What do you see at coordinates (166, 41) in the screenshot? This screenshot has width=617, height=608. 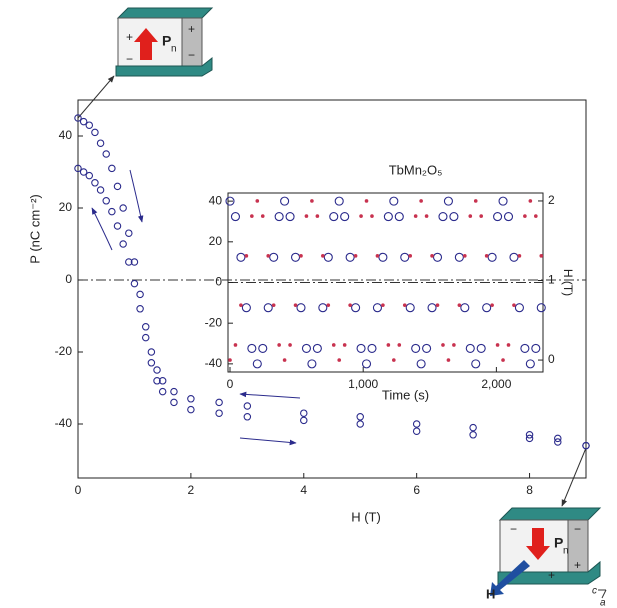 I see `icon-label: P` at bounding box center [166, 41].